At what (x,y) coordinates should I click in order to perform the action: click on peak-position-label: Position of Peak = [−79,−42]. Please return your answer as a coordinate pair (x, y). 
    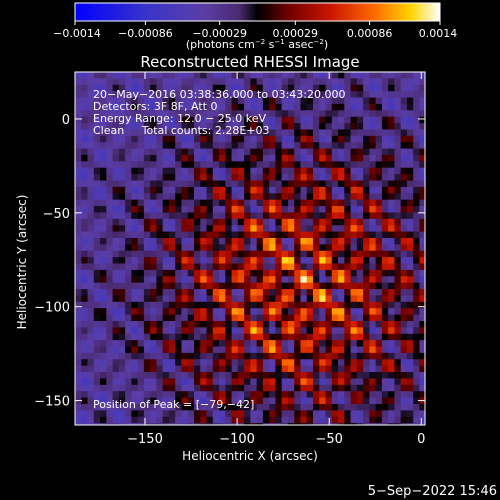
    Looking at the image, I should click on (173, 404).